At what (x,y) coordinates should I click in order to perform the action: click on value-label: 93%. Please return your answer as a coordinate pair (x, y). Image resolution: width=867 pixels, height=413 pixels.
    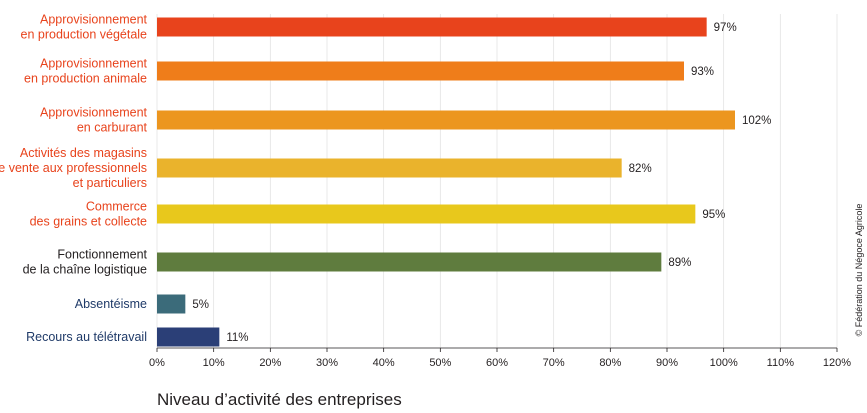
    Looking at the image, I should click on (702, 72).